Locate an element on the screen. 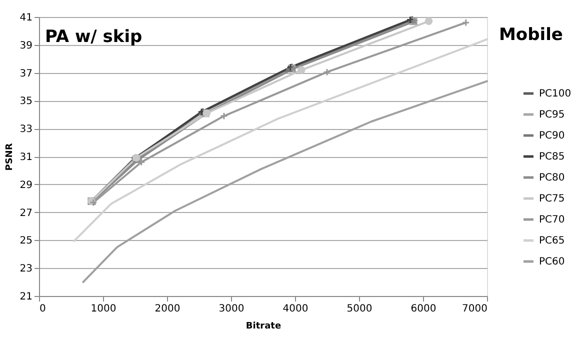 This screenshot has width=586, height=357. y-tick-label: 29 is located at coordinates (26, 185).